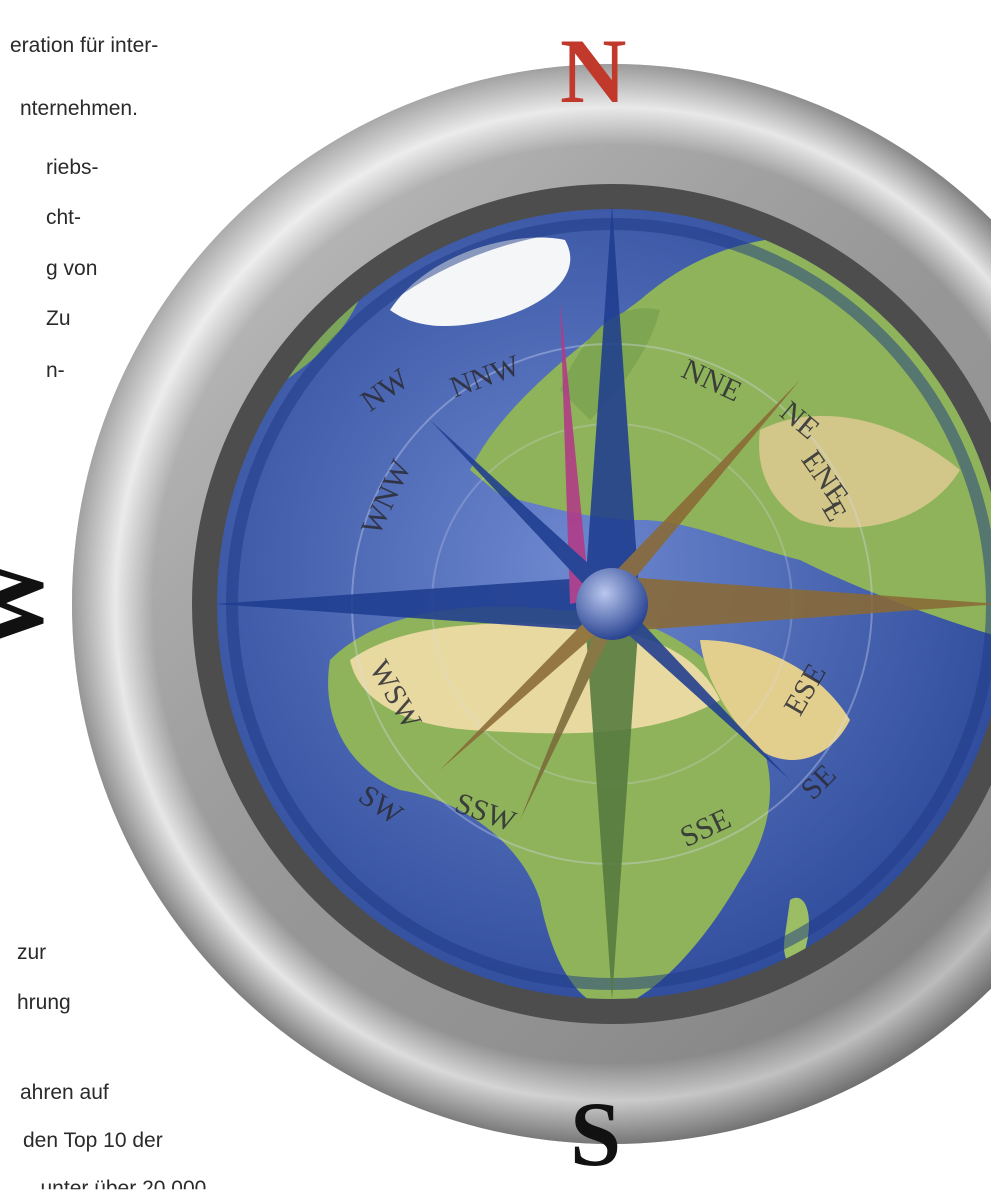 The image size is (991, 1201). I want to click on needle-south, so click(612, 802).